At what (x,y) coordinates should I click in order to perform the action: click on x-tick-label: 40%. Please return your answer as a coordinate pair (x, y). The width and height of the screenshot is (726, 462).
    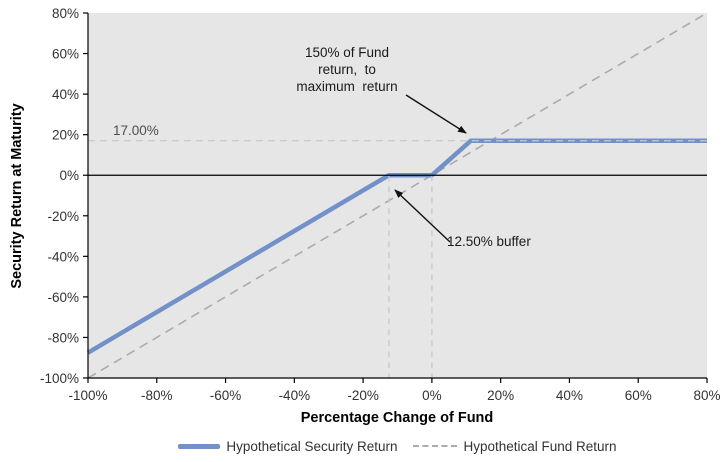
    Looking at the image, I should click on (569, 395).